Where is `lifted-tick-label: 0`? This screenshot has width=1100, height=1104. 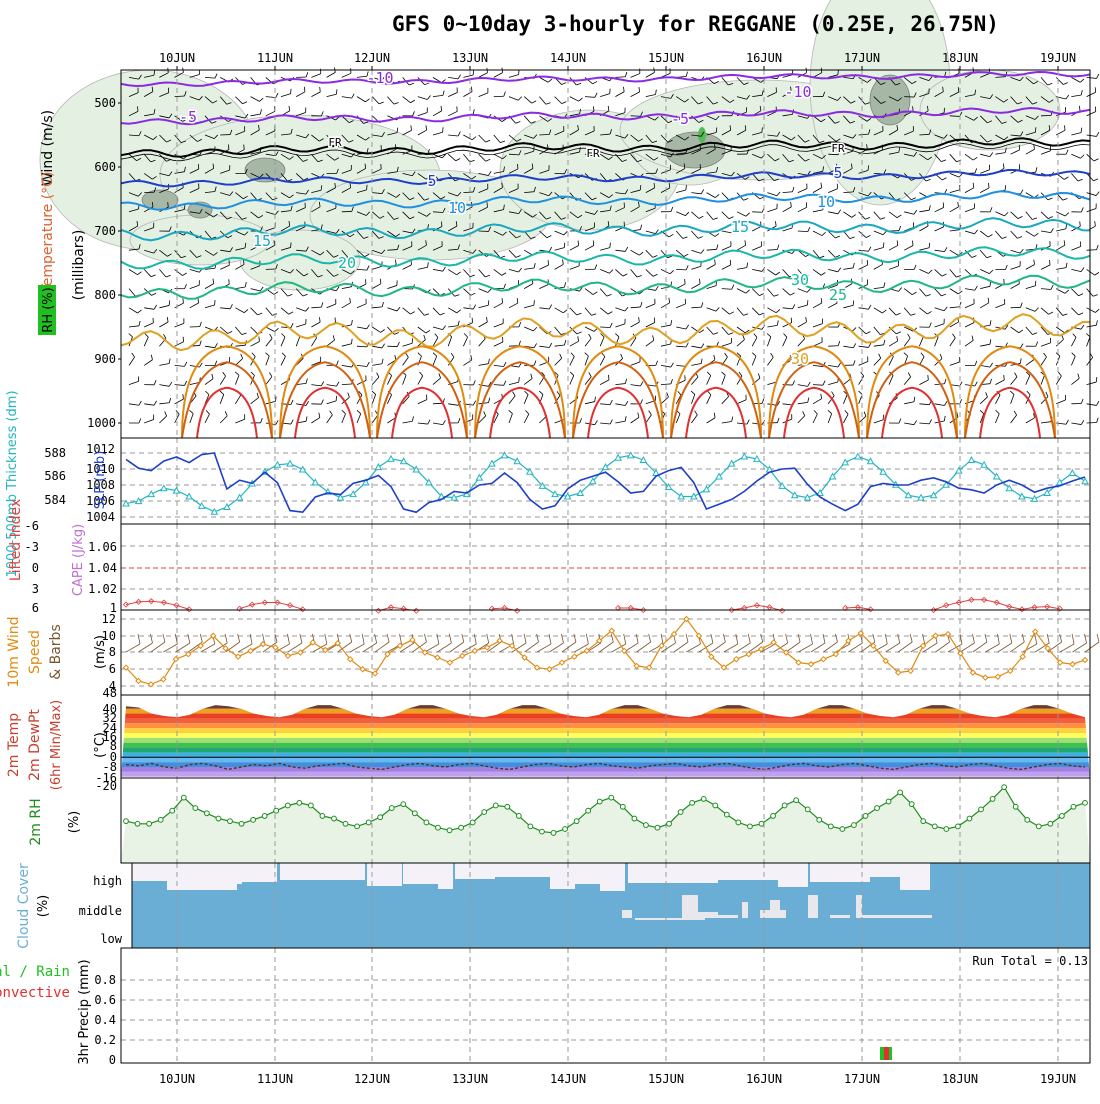
lifted-tick-label: 0 is located at coordinates (35, 568).